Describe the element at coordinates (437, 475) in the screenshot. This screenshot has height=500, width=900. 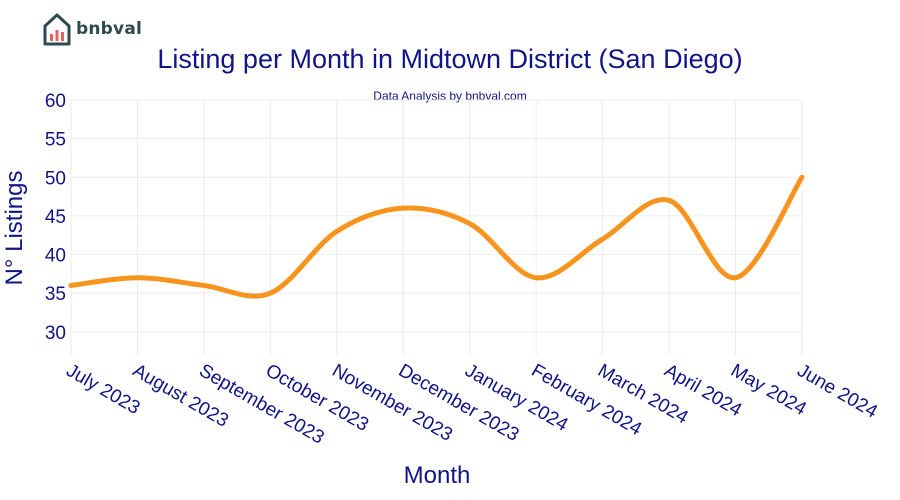
I see `x-axis-label: Month` at that location.